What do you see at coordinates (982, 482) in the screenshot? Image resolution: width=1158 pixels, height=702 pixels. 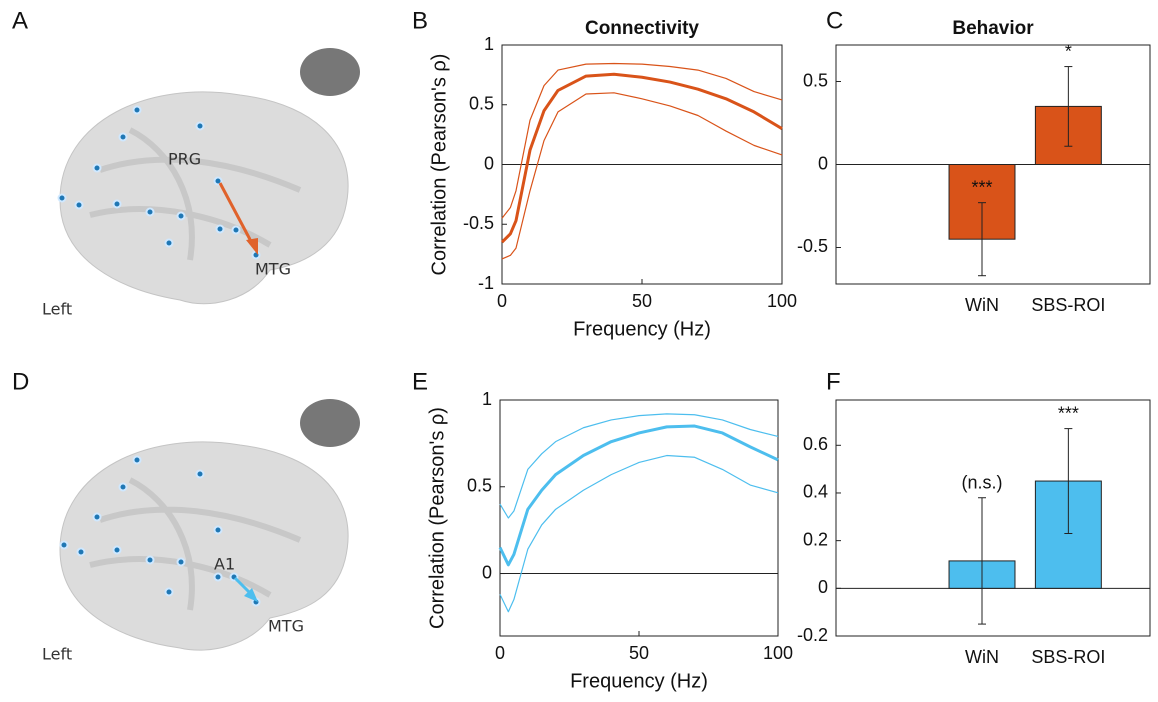 I see `significance-label: (n.s.)` at bounding box center [982, 482].